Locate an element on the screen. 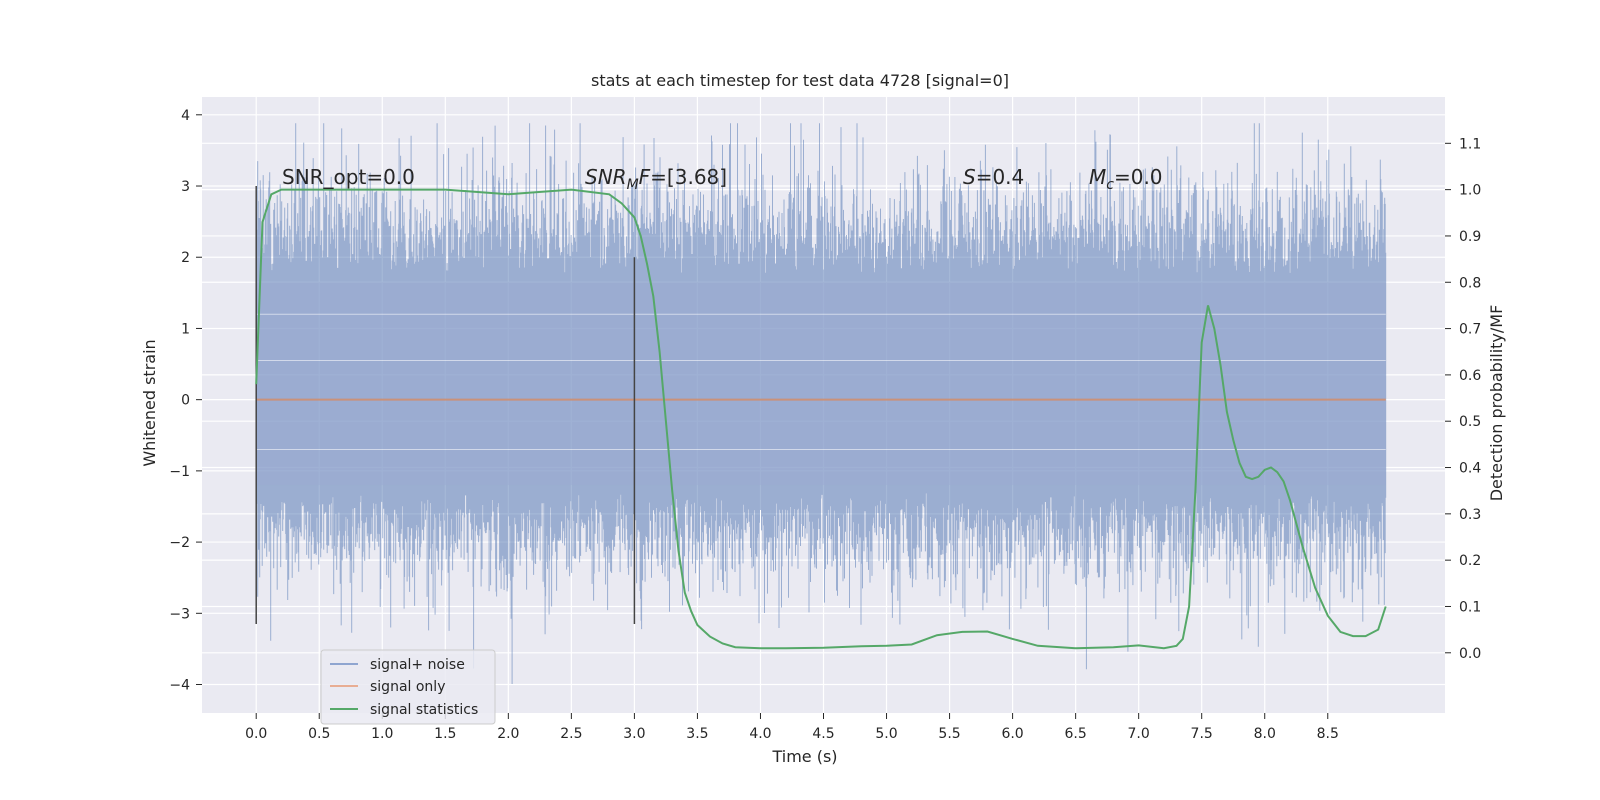 This screenshot has width=1600, height=800. y-right-tick-label: 0.7 is located at coordinates (1470, 330).